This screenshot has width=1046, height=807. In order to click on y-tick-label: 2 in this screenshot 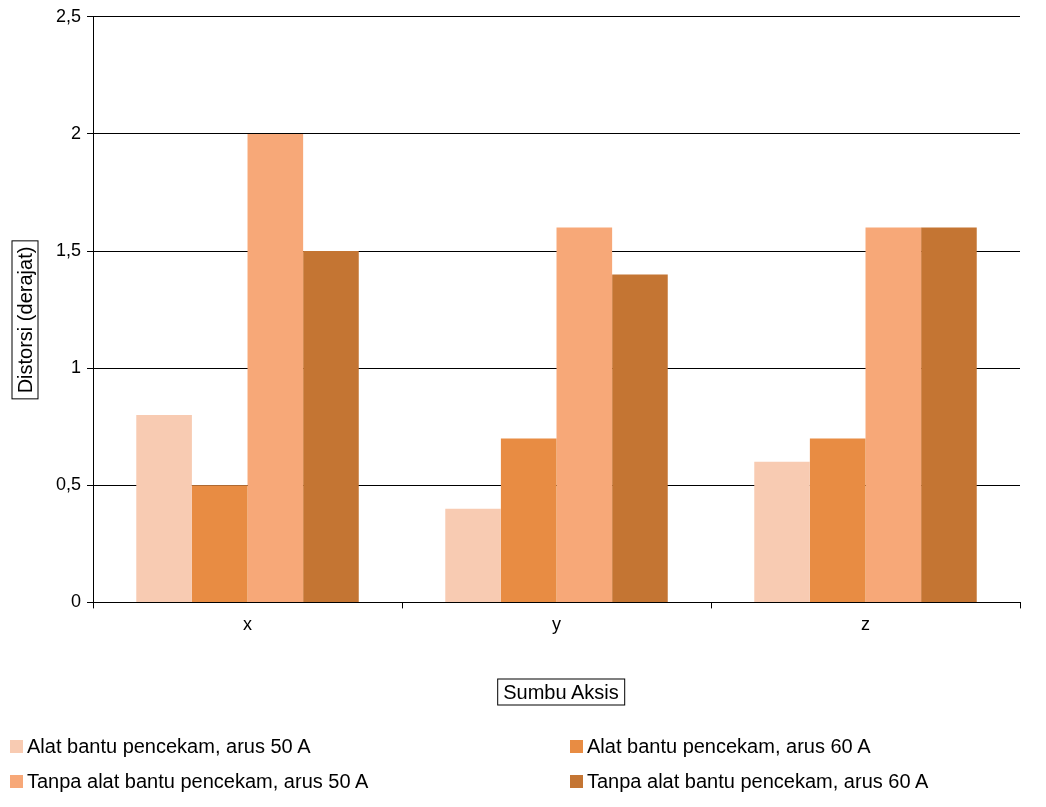, I will do `click(76, 132)`.